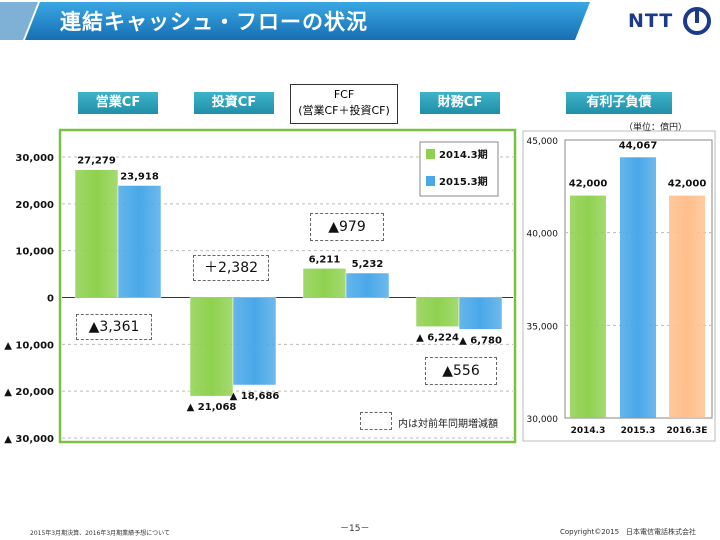 This screenshot has width=720, height=540. Describe the element at coordinates (463, 181) in the screenshot. I see `cf-legend-label-1: 2015.3期` at that location.